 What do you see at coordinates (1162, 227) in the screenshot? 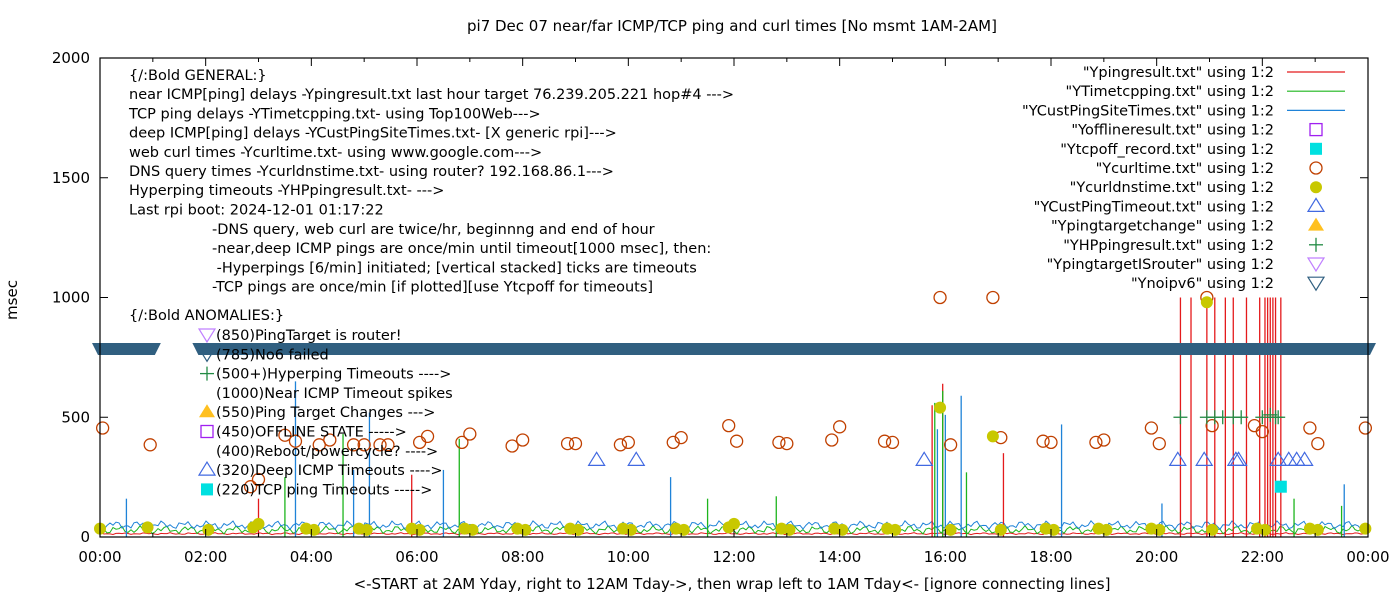
I see `legend-entry-label: "Ypingtargetchange" using 1:2` at bounding box center [1162, 227].